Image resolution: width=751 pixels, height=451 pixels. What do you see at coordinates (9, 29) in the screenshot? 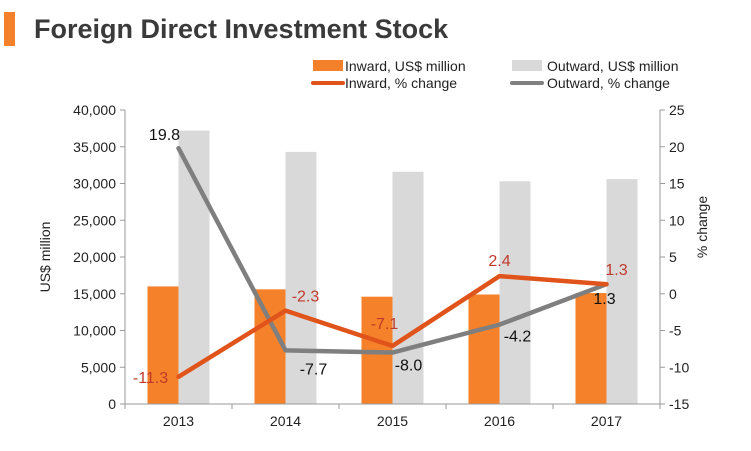
I see `title-accent-bar` at bounding box center [9, 29].